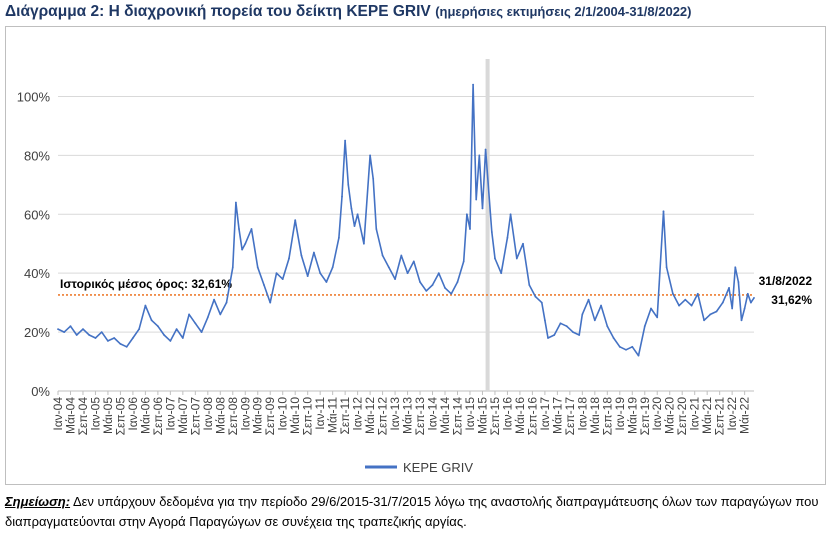 The image size is (833, 536). I want to click on legend-label: ΚΕΡΕ GRIV, so click(438, 467).